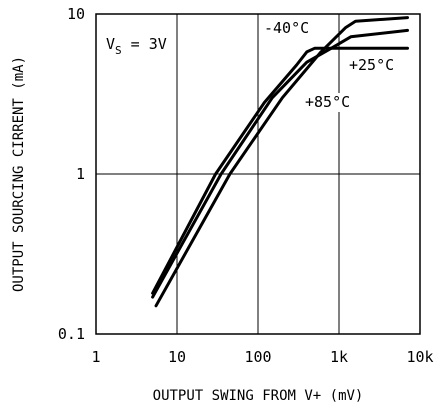 The width and height of the screenshot is (435, 412). I want to click on x-tick-label-100: 100, so click(257, 357).